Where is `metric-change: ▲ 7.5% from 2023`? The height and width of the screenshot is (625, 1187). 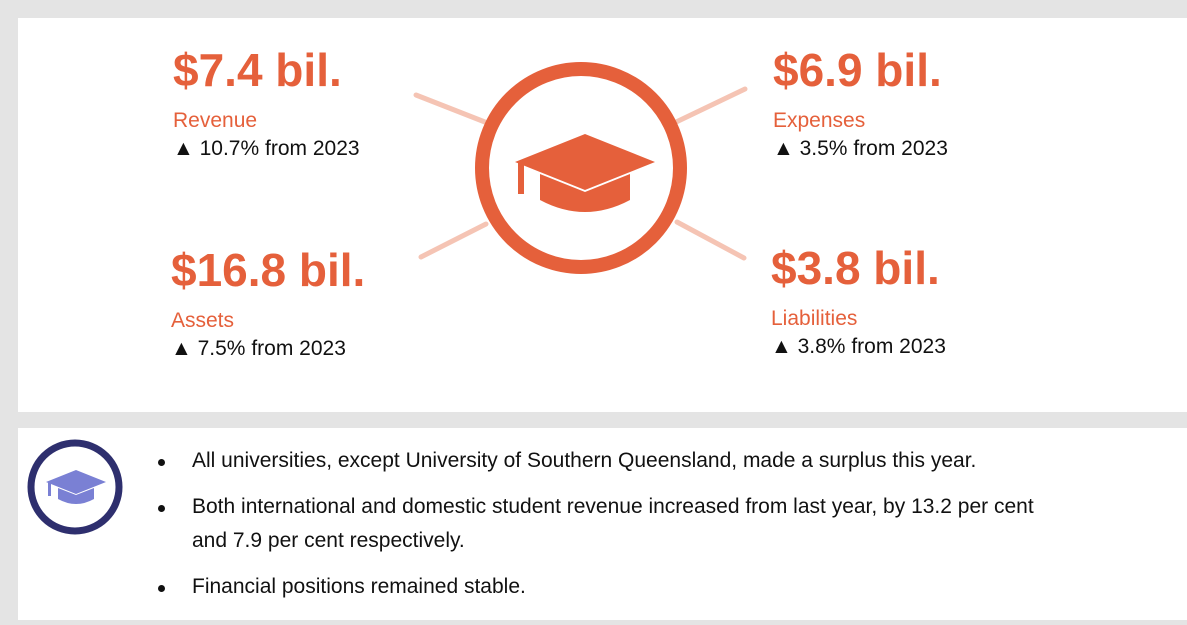 metric-change: ▲ 7.5% from 2023 is located at coordinates (258, 348).